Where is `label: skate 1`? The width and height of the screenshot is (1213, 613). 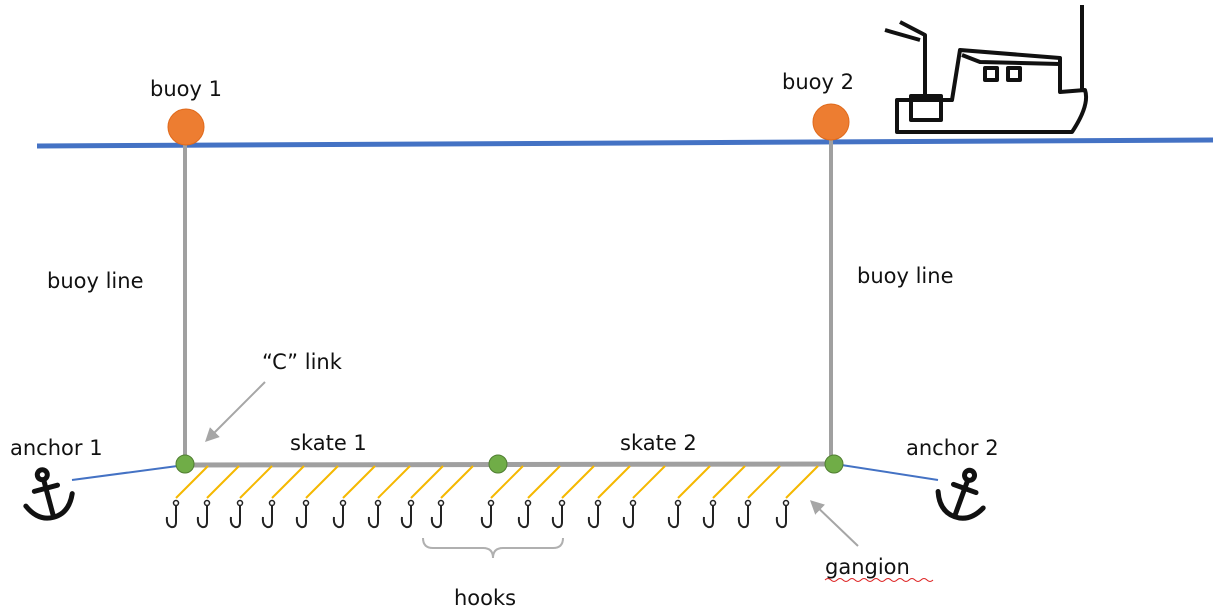
label: skate 1 is located at coordinates (328, 443).